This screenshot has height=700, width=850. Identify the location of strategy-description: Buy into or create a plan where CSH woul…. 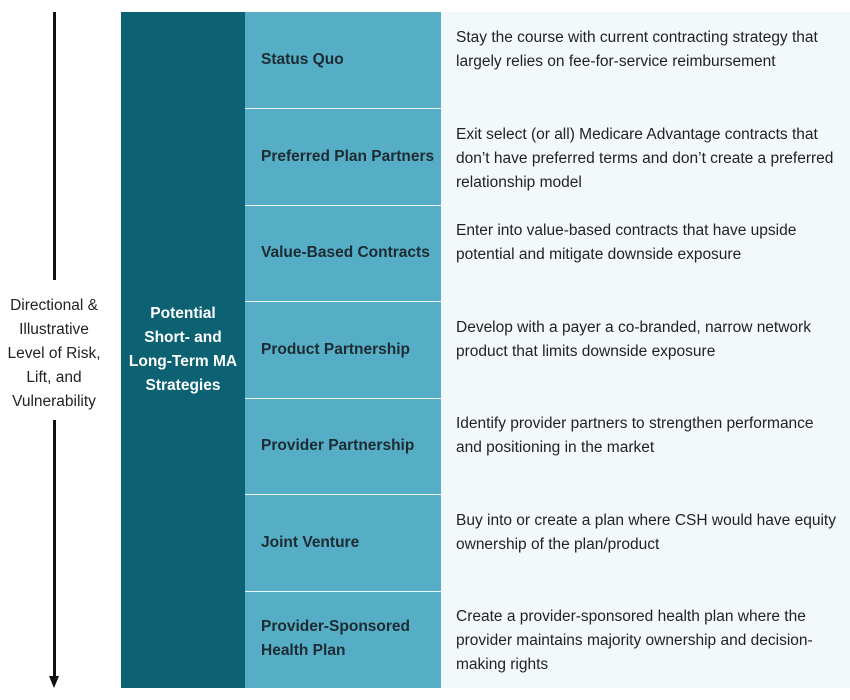
(646, 532).